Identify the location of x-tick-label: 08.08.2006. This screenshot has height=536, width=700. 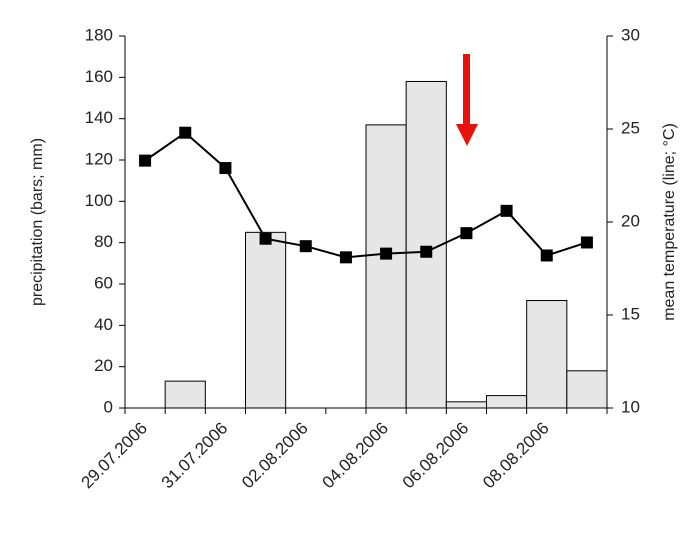
(516, 456).